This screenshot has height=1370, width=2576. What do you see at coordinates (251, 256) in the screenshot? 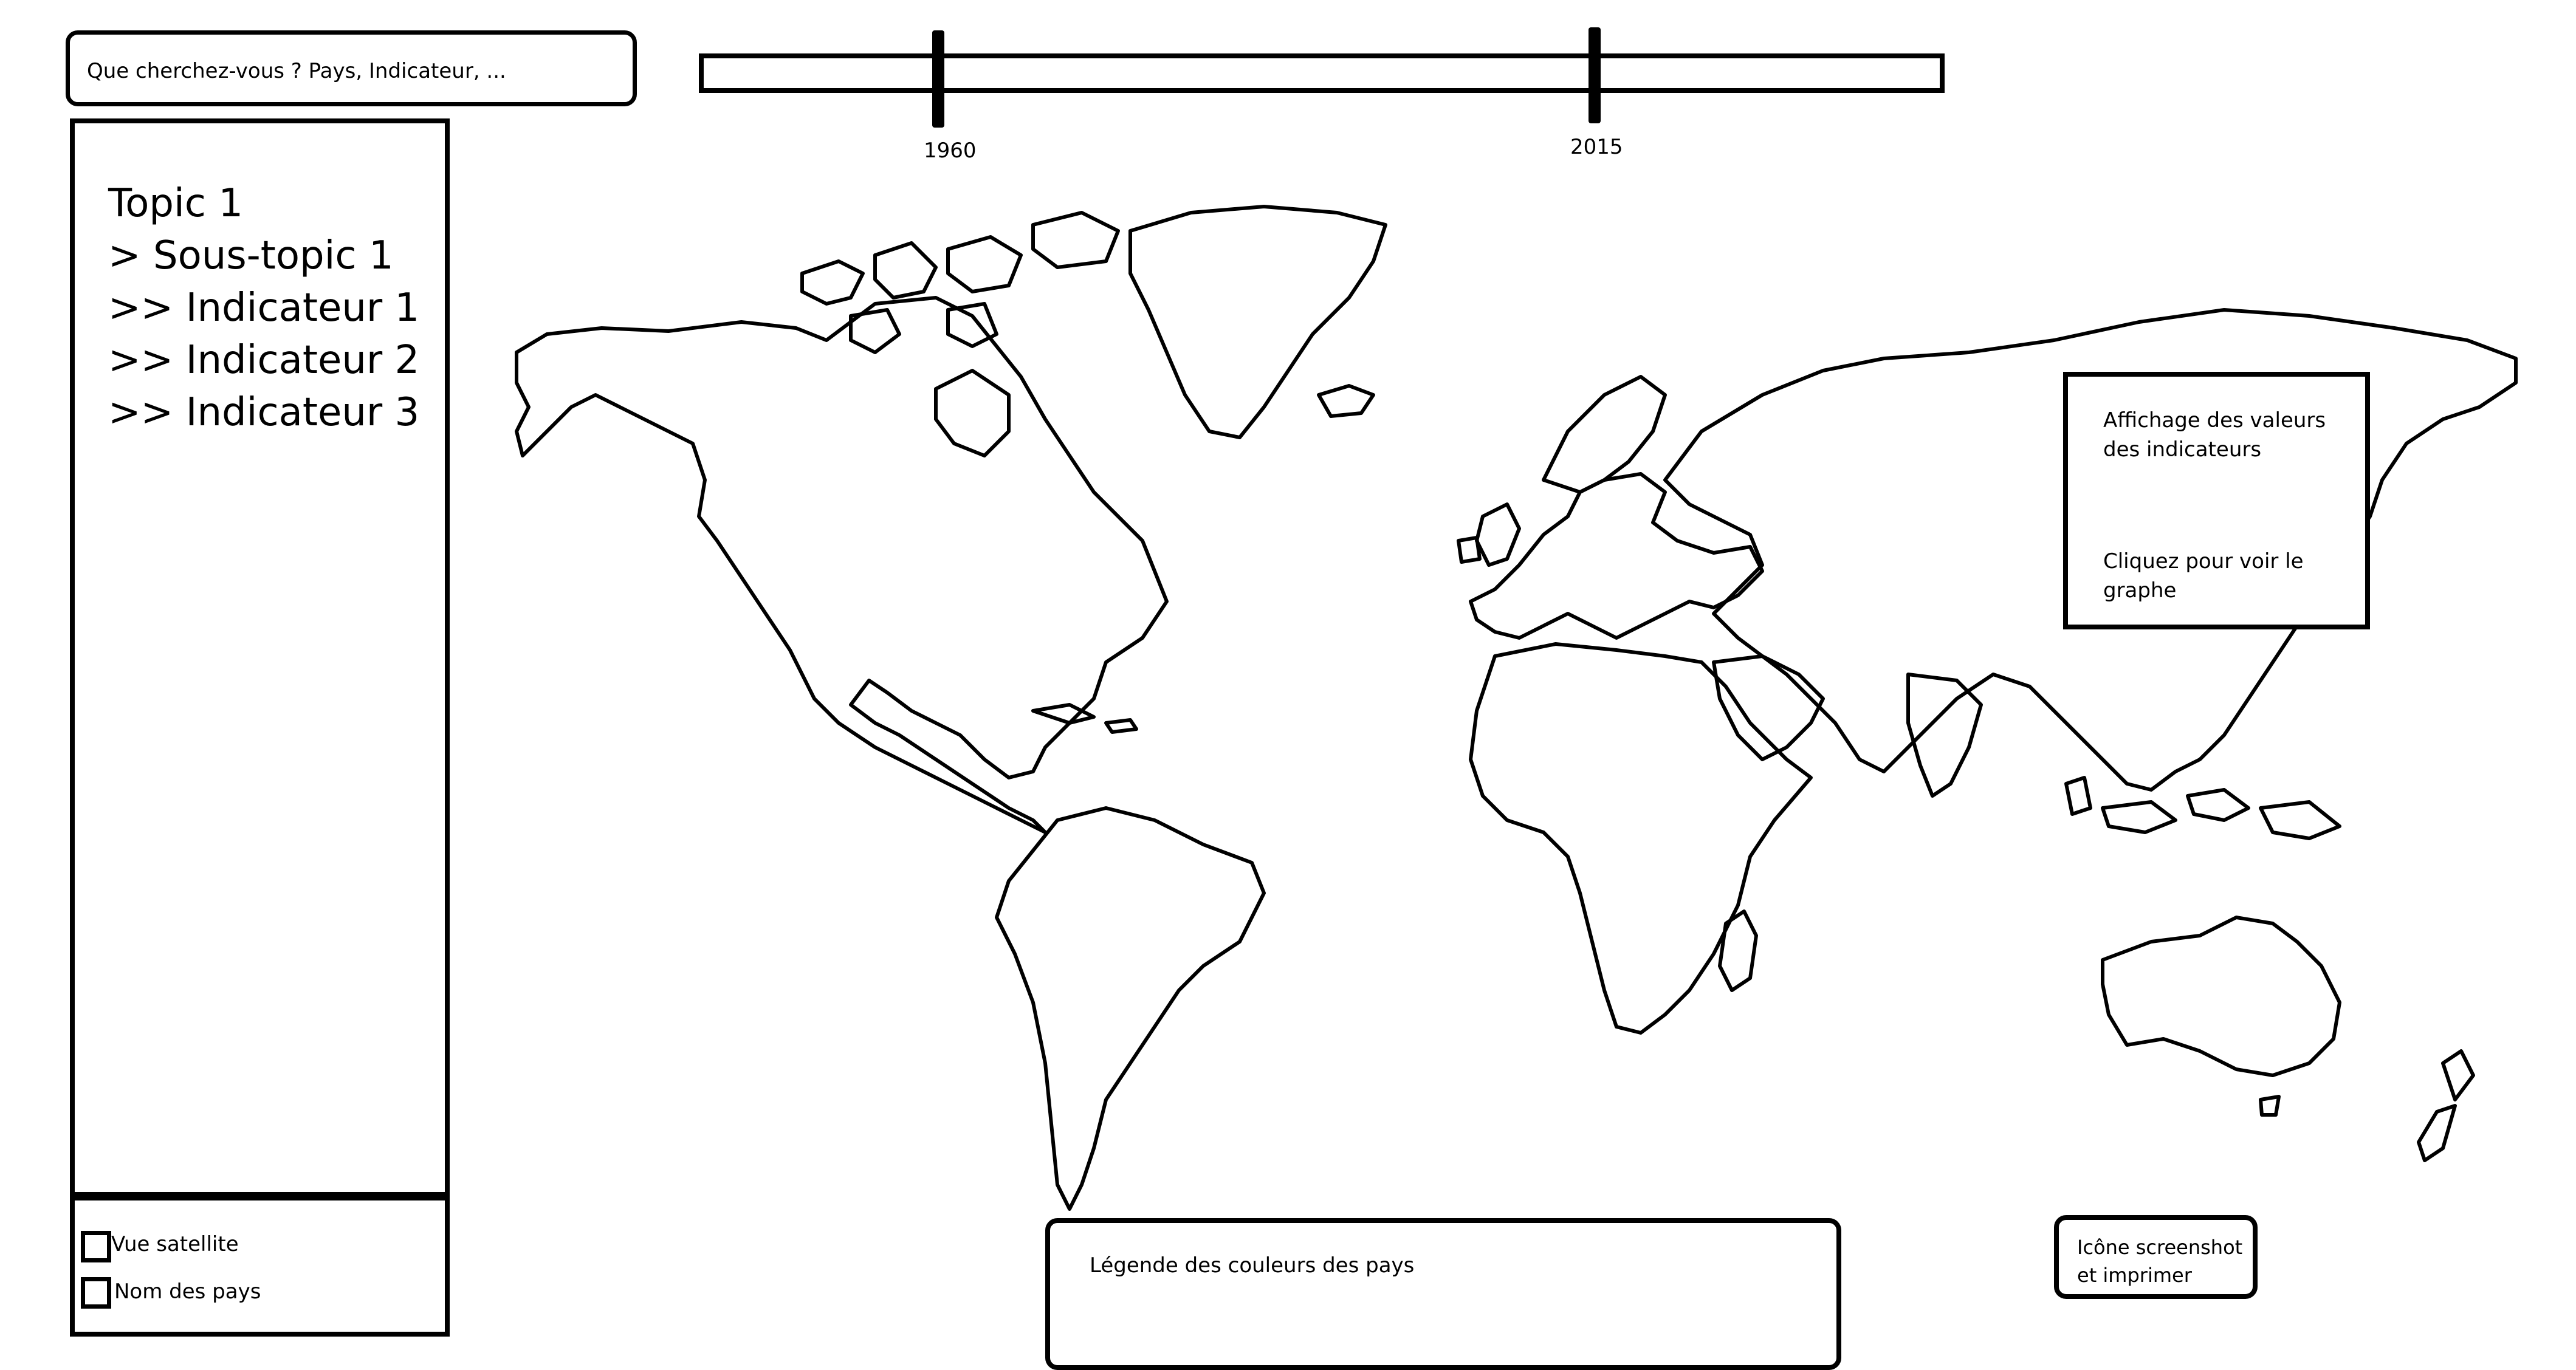
I see `sidebar-item-sous-topic-1: > Sous-topic 1` at bounding box center [251, 256].